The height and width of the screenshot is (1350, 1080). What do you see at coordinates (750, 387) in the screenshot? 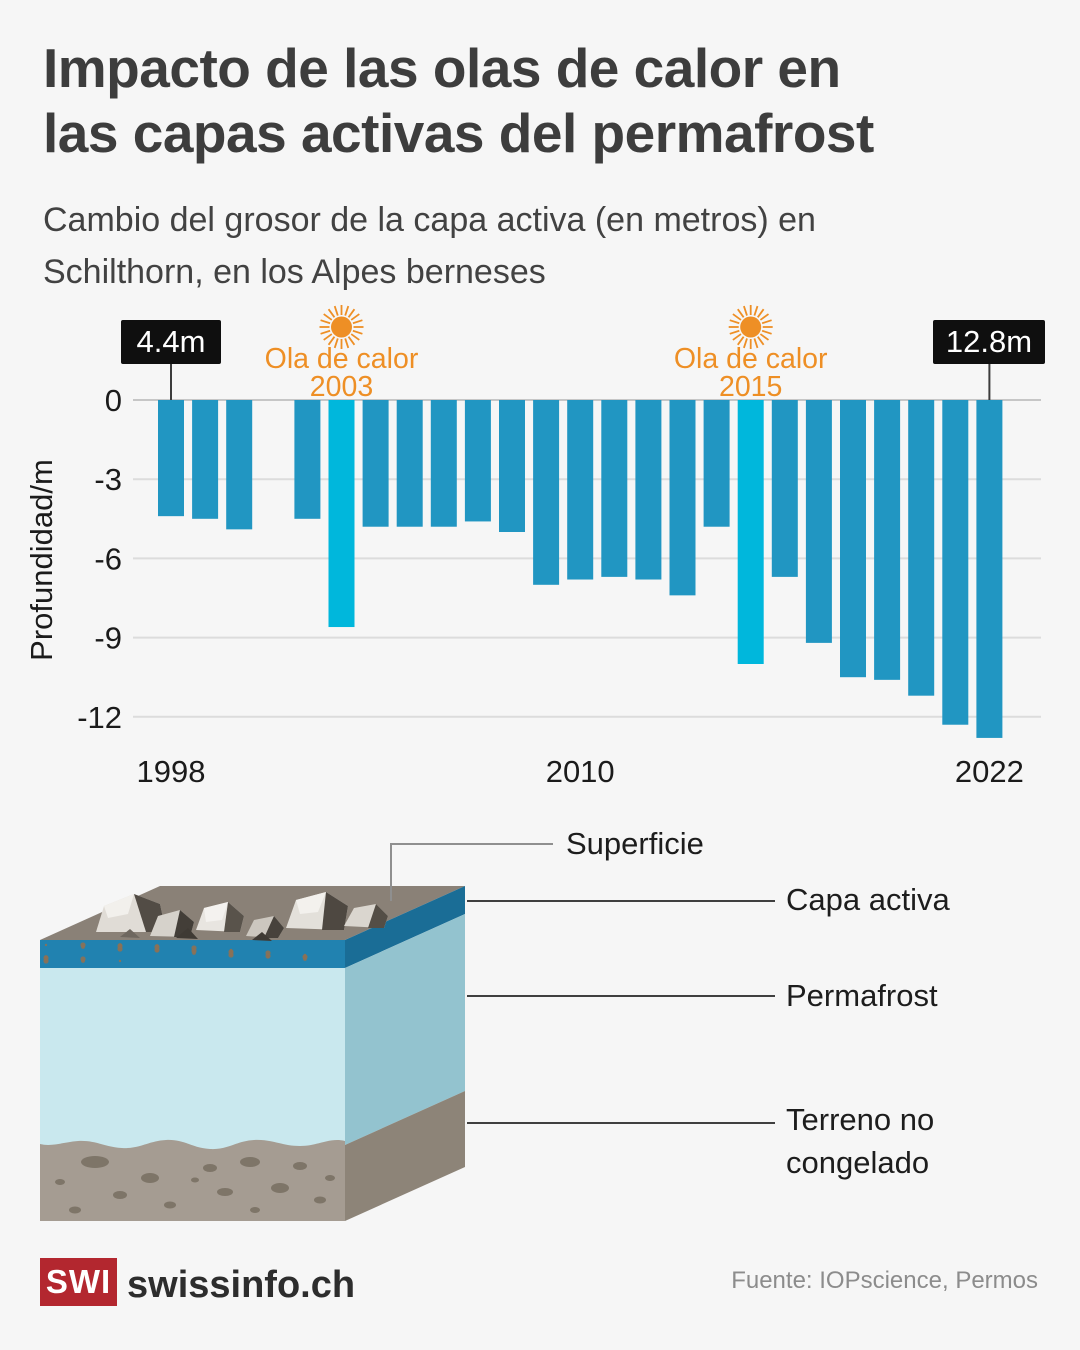
I see `heatwave-year-2015: 2015` at bounding box center [750, 387].